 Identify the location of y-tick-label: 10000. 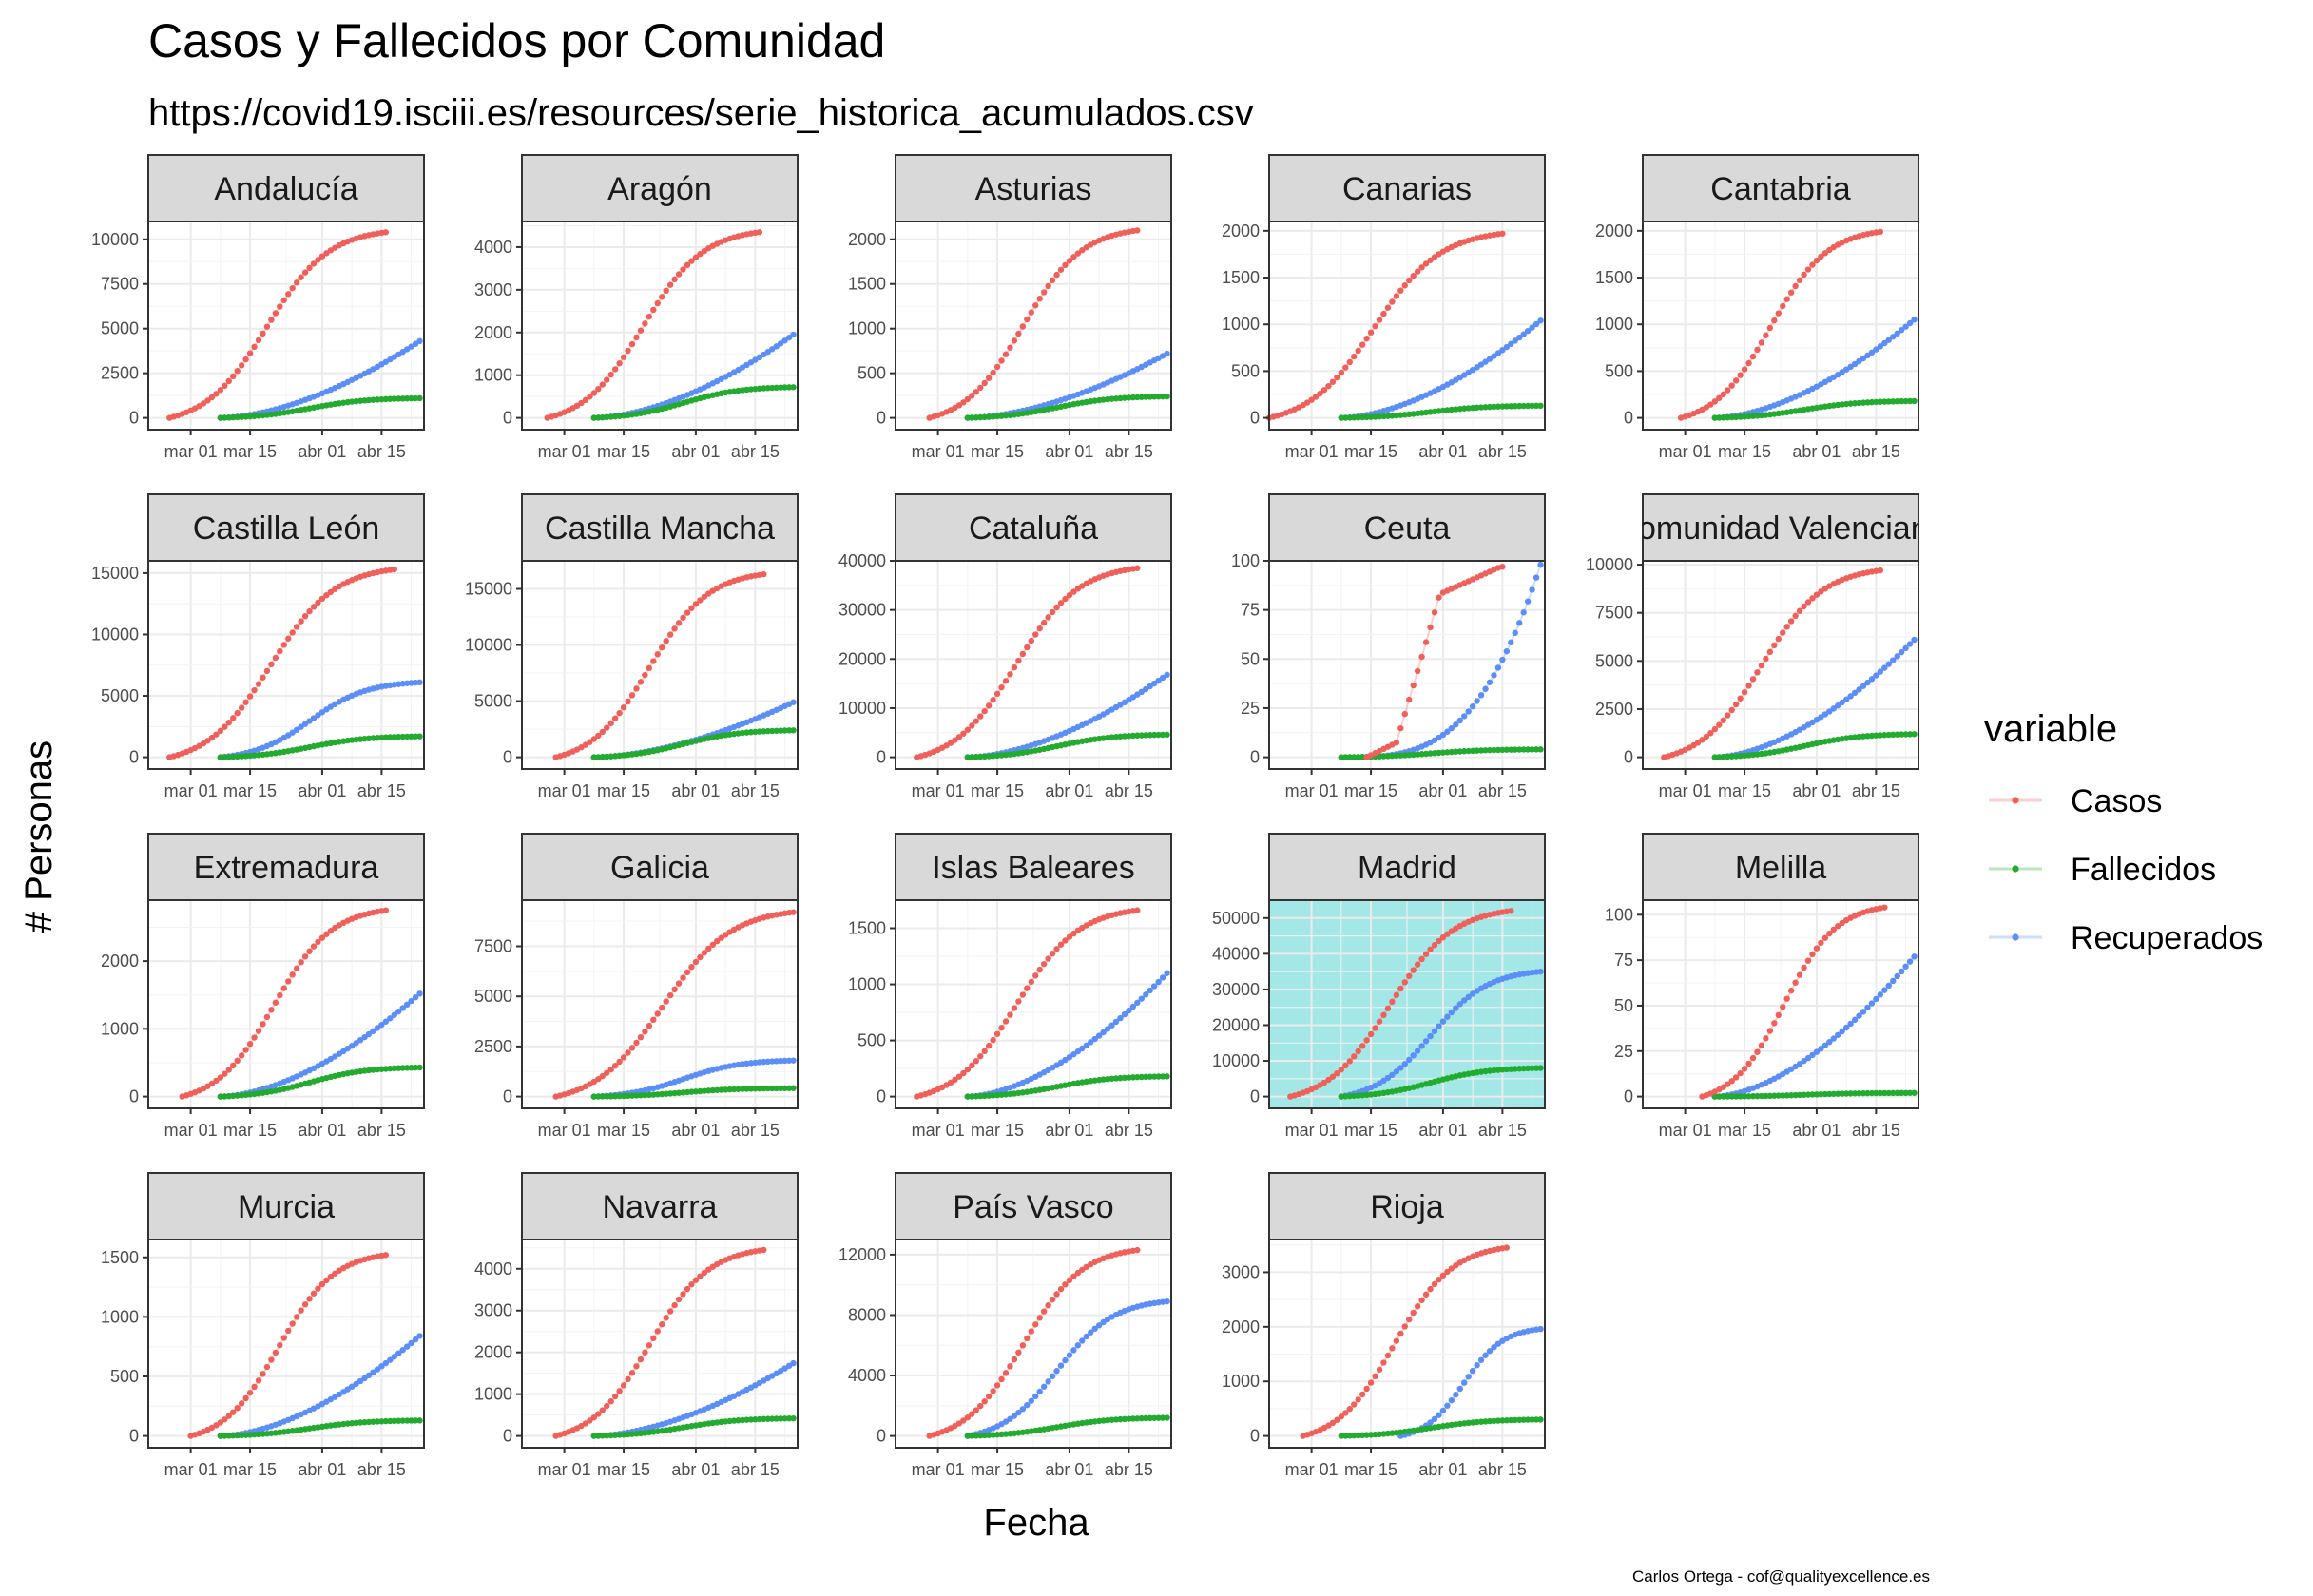
(1609, 564).